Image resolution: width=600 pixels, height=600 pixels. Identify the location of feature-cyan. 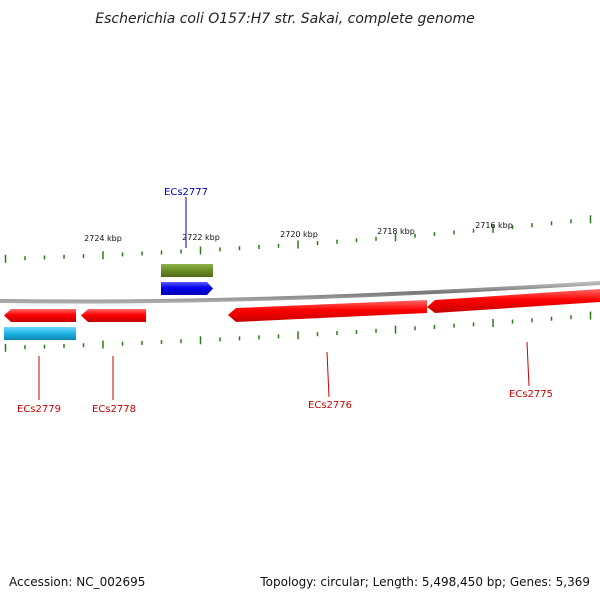
(40, 333).